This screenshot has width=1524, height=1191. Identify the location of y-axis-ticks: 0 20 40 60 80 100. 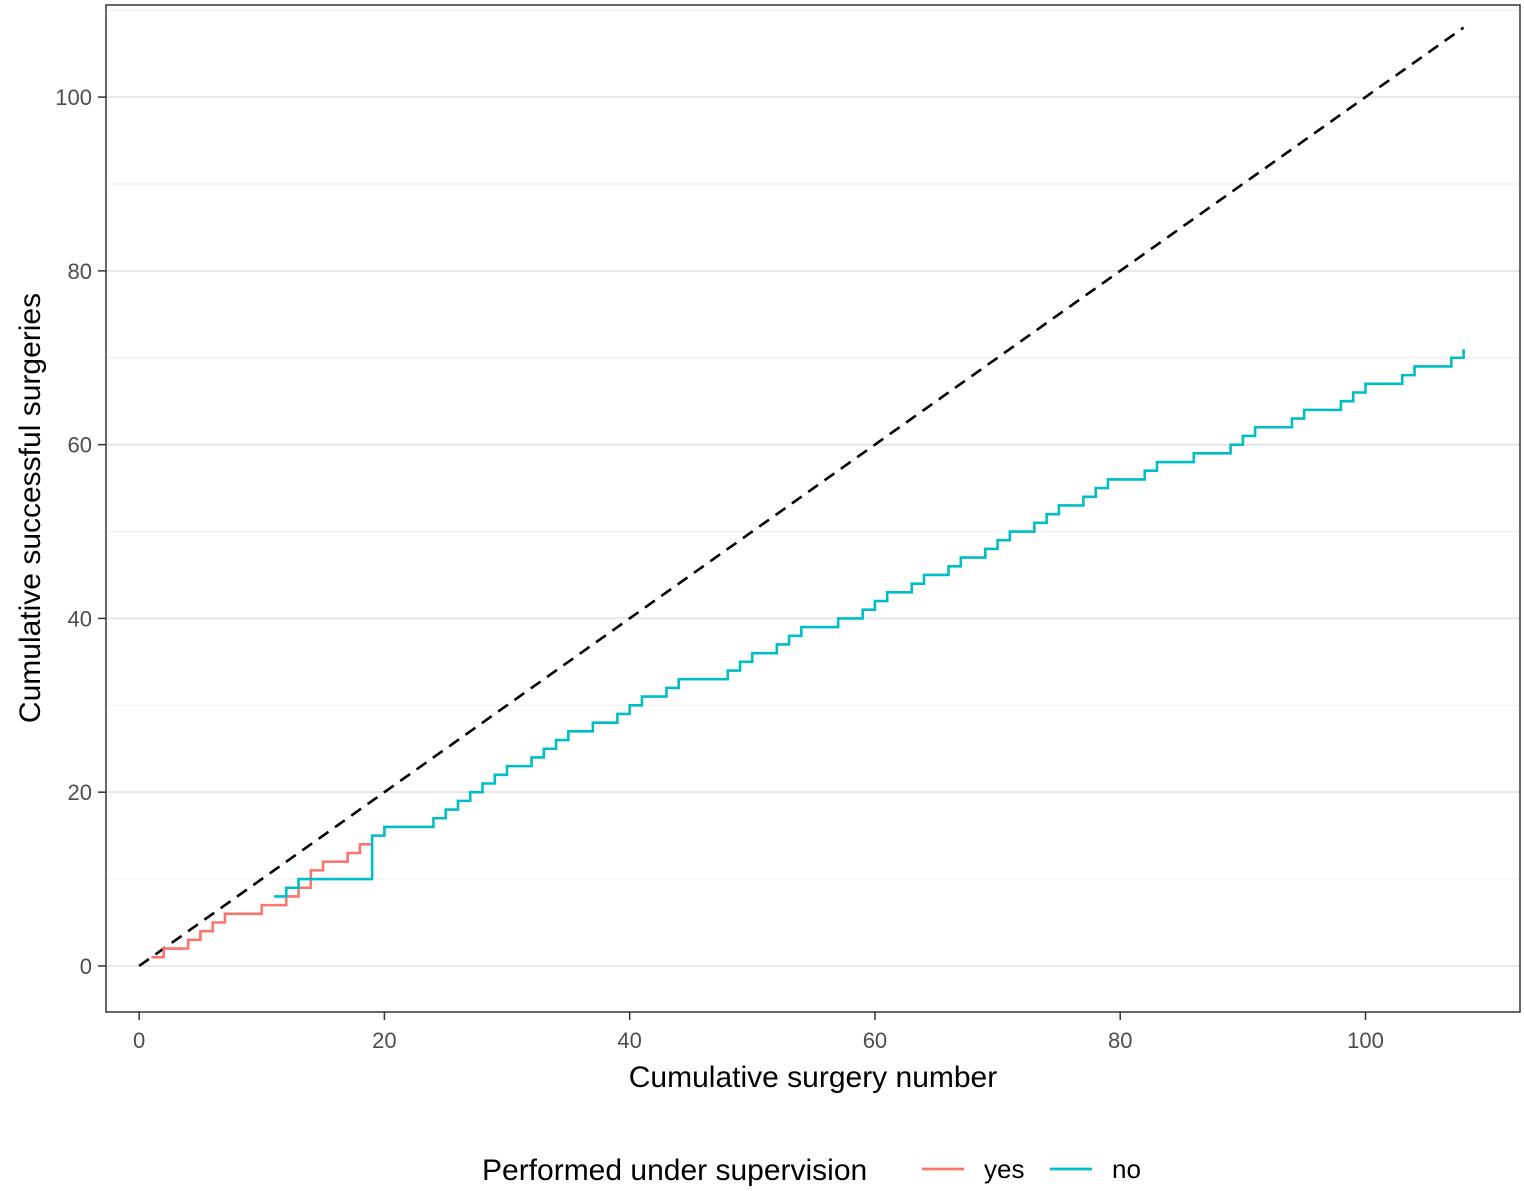
(80, 532).